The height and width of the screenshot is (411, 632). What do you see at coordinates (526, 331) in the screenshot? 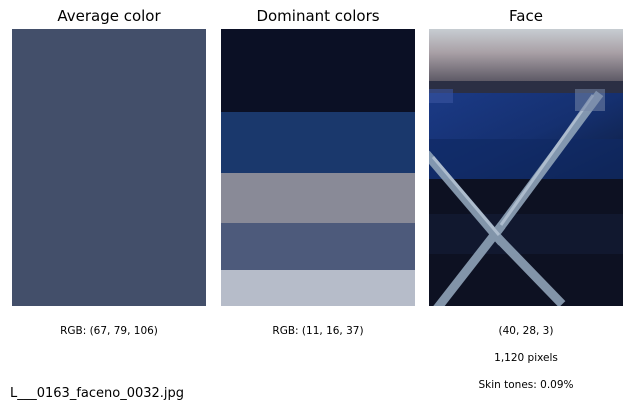
I see `face-color-label: (40, 28, 3)` at bounding box center [526, 331].